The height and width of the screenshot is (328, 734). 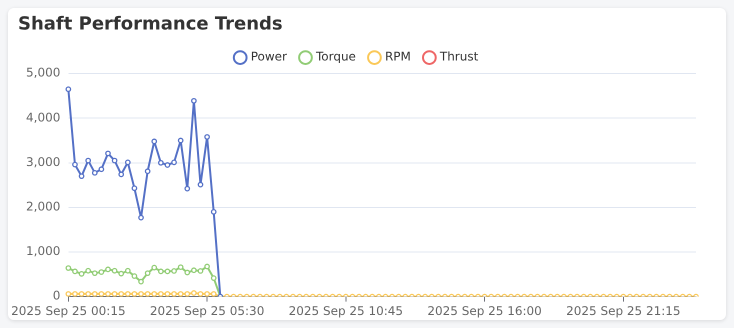 I want to click on y-tick-label: 4,000, so click(x=43, y=117).